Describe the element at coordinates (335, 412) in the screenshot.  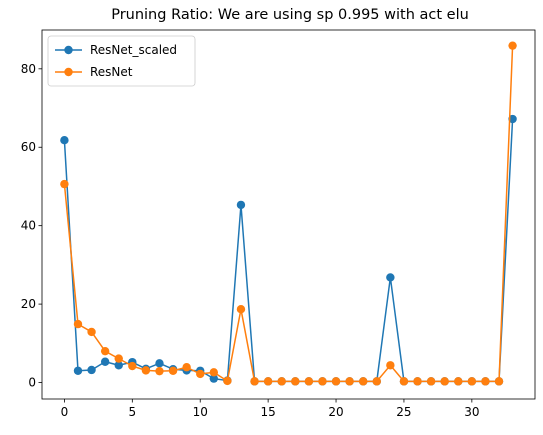
I see `x-tick-label: 20` at that location.